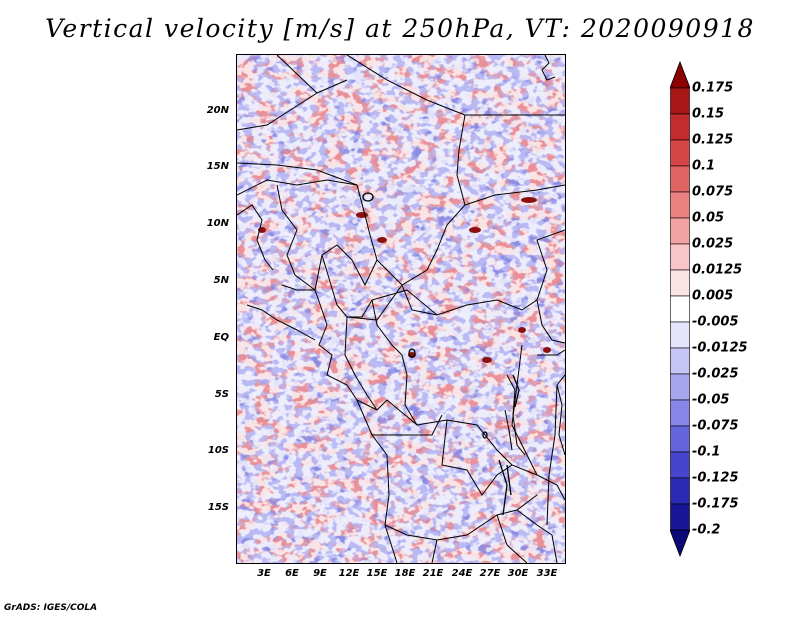 The image size is (800, 618). What do you see at coordinates (221, 394) in the screenshot?
I see `lat-label-5s: 5S` at bounding box center [221, 394].